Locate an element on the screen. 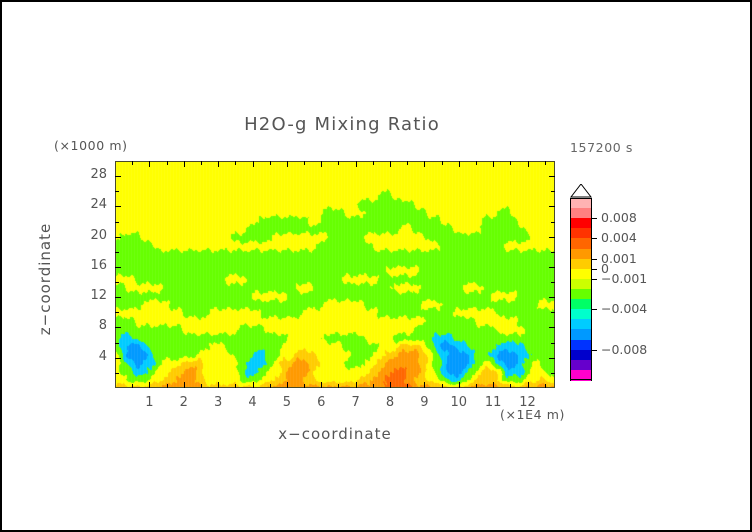 The width and height of the screenshot is (752, 532). y-axis-tick-label: 24 is located at coordinates (98, 205).